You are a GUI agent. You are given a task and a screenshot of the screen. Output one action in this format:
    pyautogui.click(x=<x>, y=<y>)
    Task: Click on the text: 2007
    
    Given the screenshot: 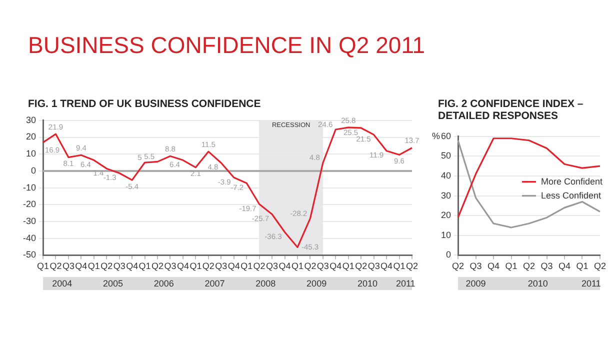 What is the action you would take?
    pyautogui.click(x=214, y=283)
    